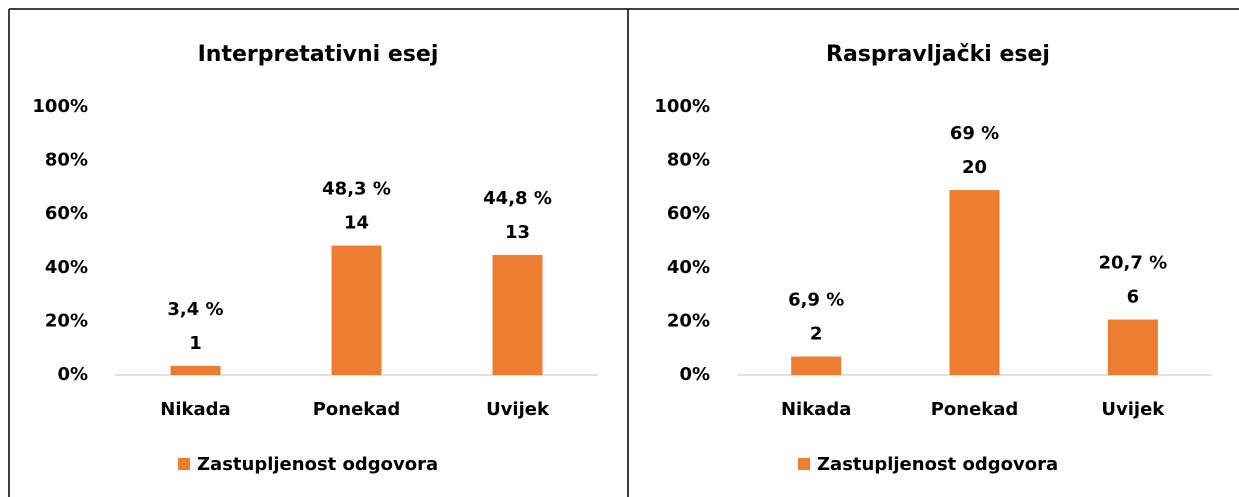  I want to click on chart-title: Raspravljački esej, so click(938, 54).